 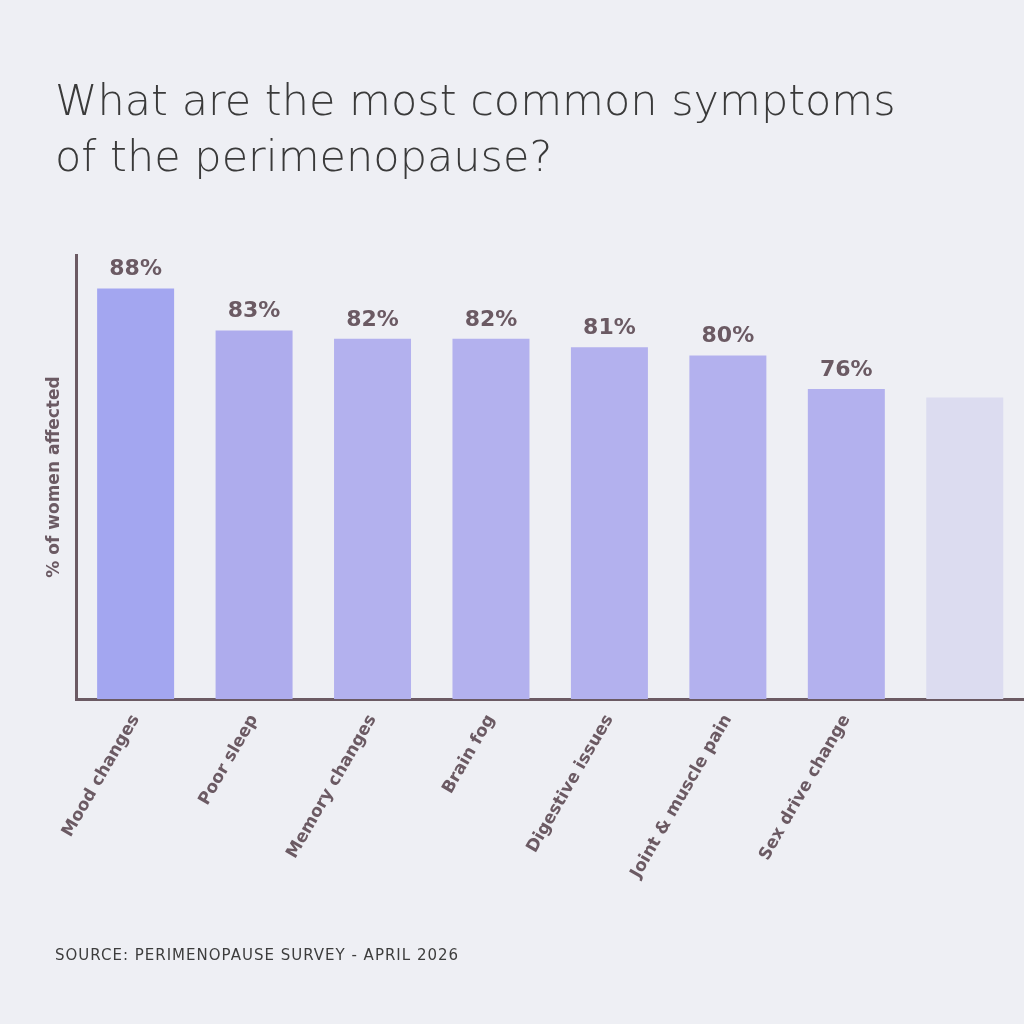 What do you see at coordinates (846, 368) in the screenshot?
I see `data-label: 76%` at bounding box center [846, 368].